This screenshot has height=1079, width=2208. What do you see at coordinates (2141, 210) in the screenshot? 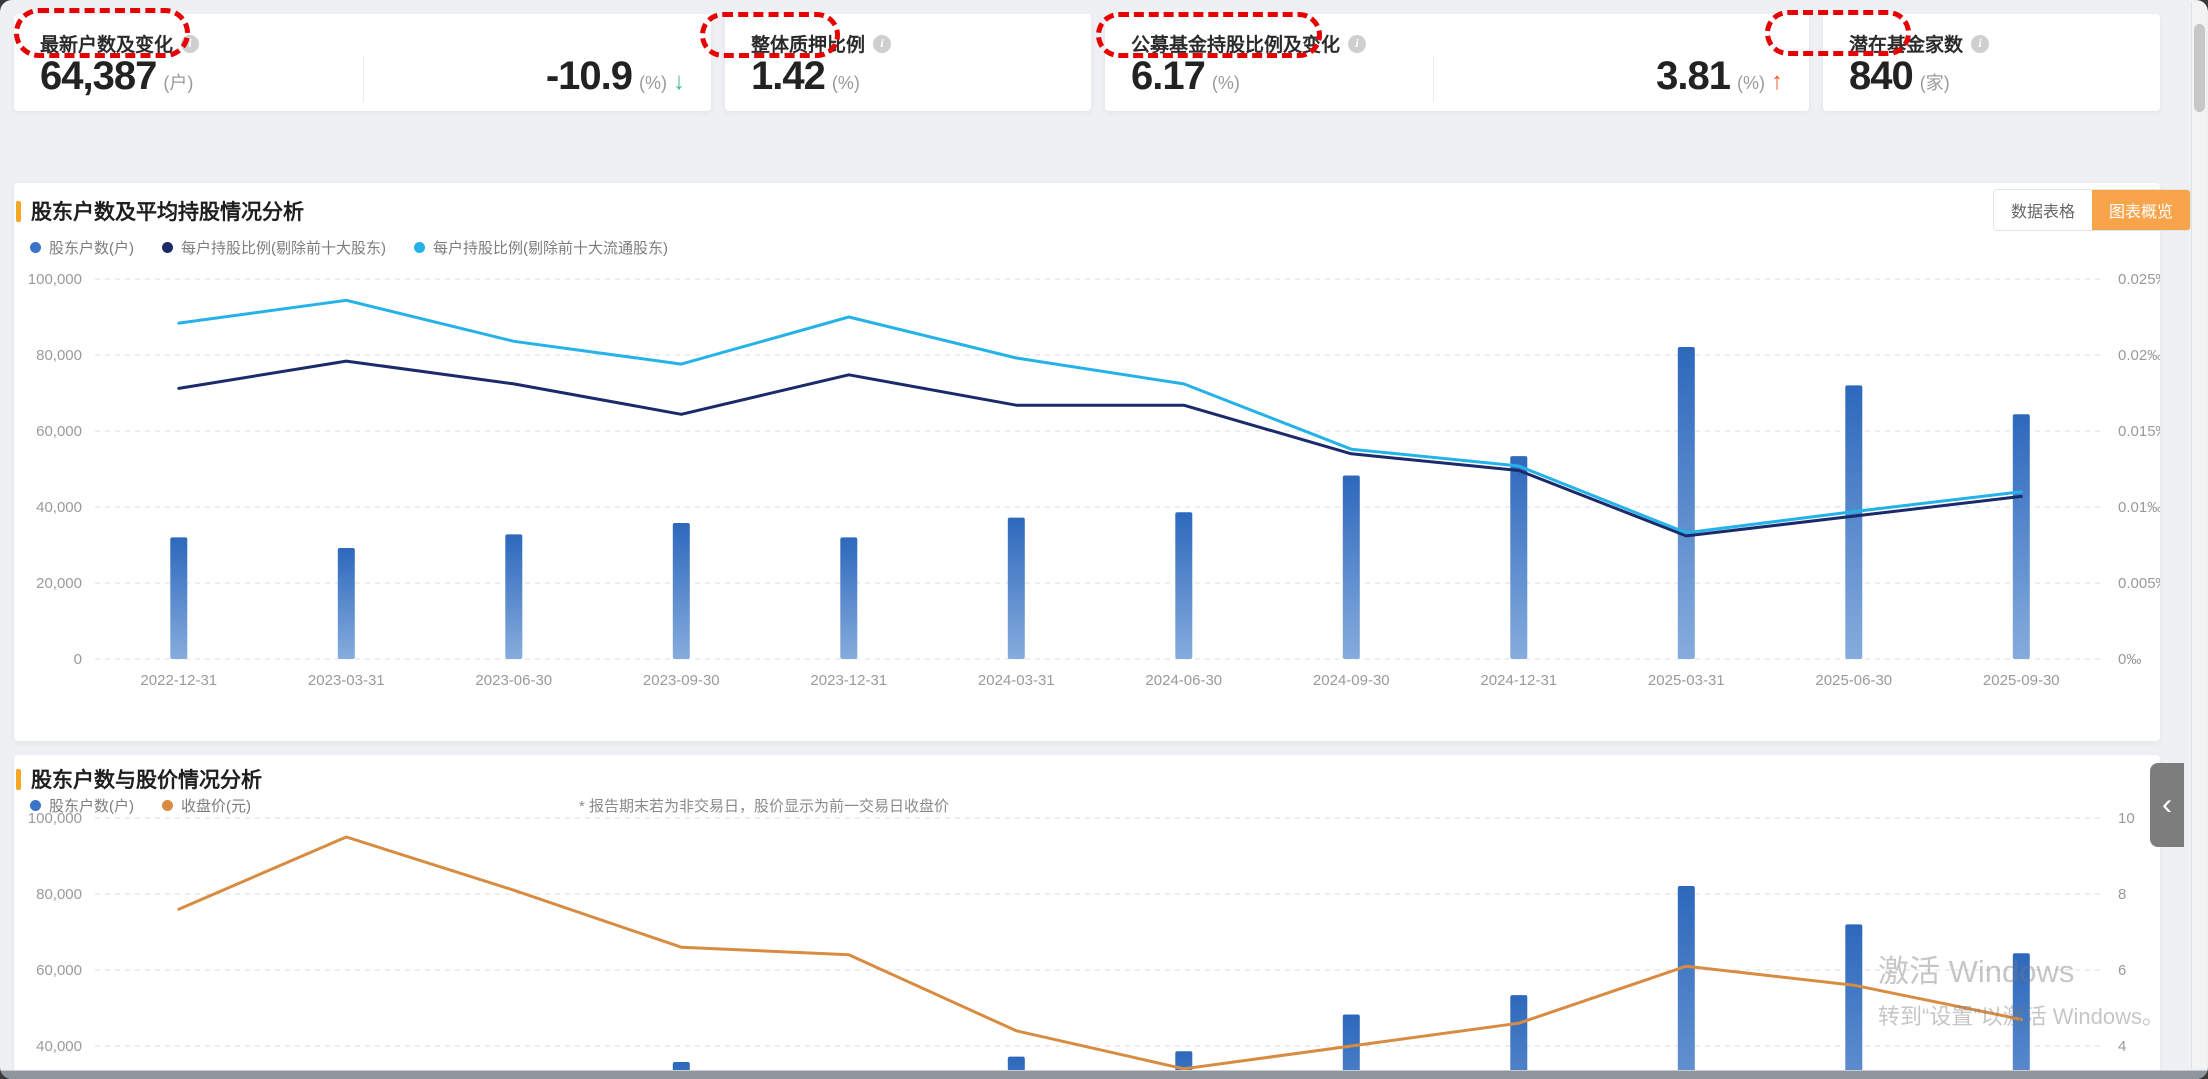
I see `chart-overview-button: 图表概览` at bounding box center [2141, 210].